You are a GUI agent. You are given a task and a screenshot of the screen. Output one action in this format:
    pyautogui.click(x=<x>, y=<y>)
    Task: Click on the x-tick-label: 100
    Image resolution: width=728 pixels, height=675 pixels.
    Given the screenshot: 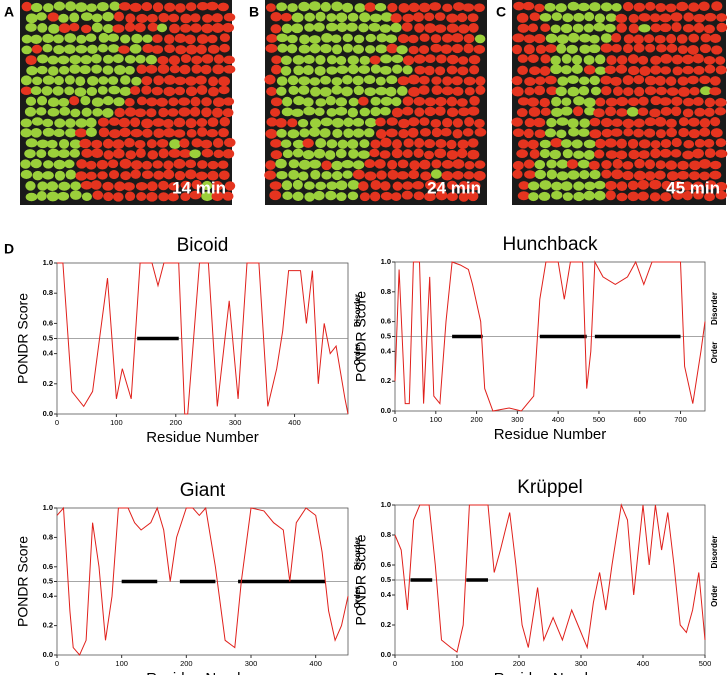 What is the action you would take?
    pyautogui.click(x=457, y=663)
    